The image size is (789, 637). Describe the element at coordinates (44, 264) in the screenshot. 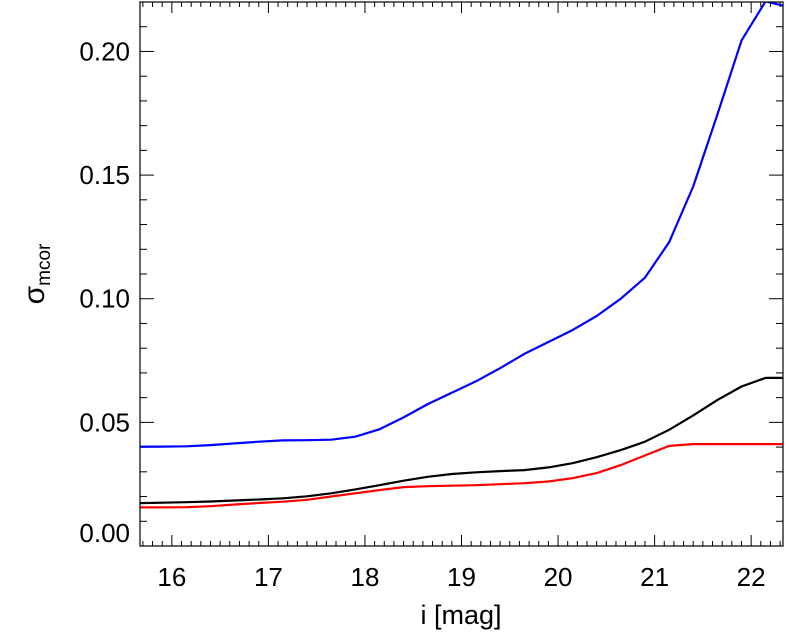

I see `y-axis-label-subscript: mcor` at that location.